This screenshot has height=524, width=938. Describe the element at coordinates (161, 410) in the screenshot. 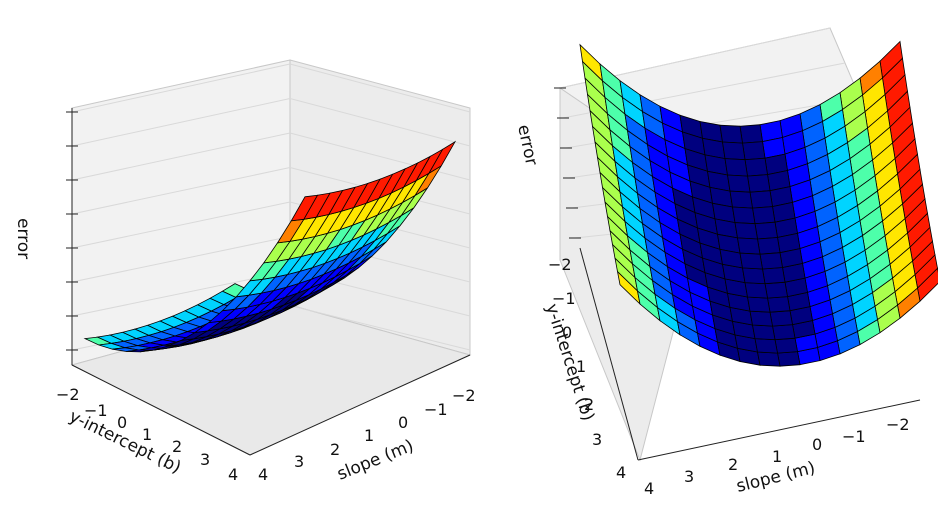

I see `left-y-axis-line` at that location.